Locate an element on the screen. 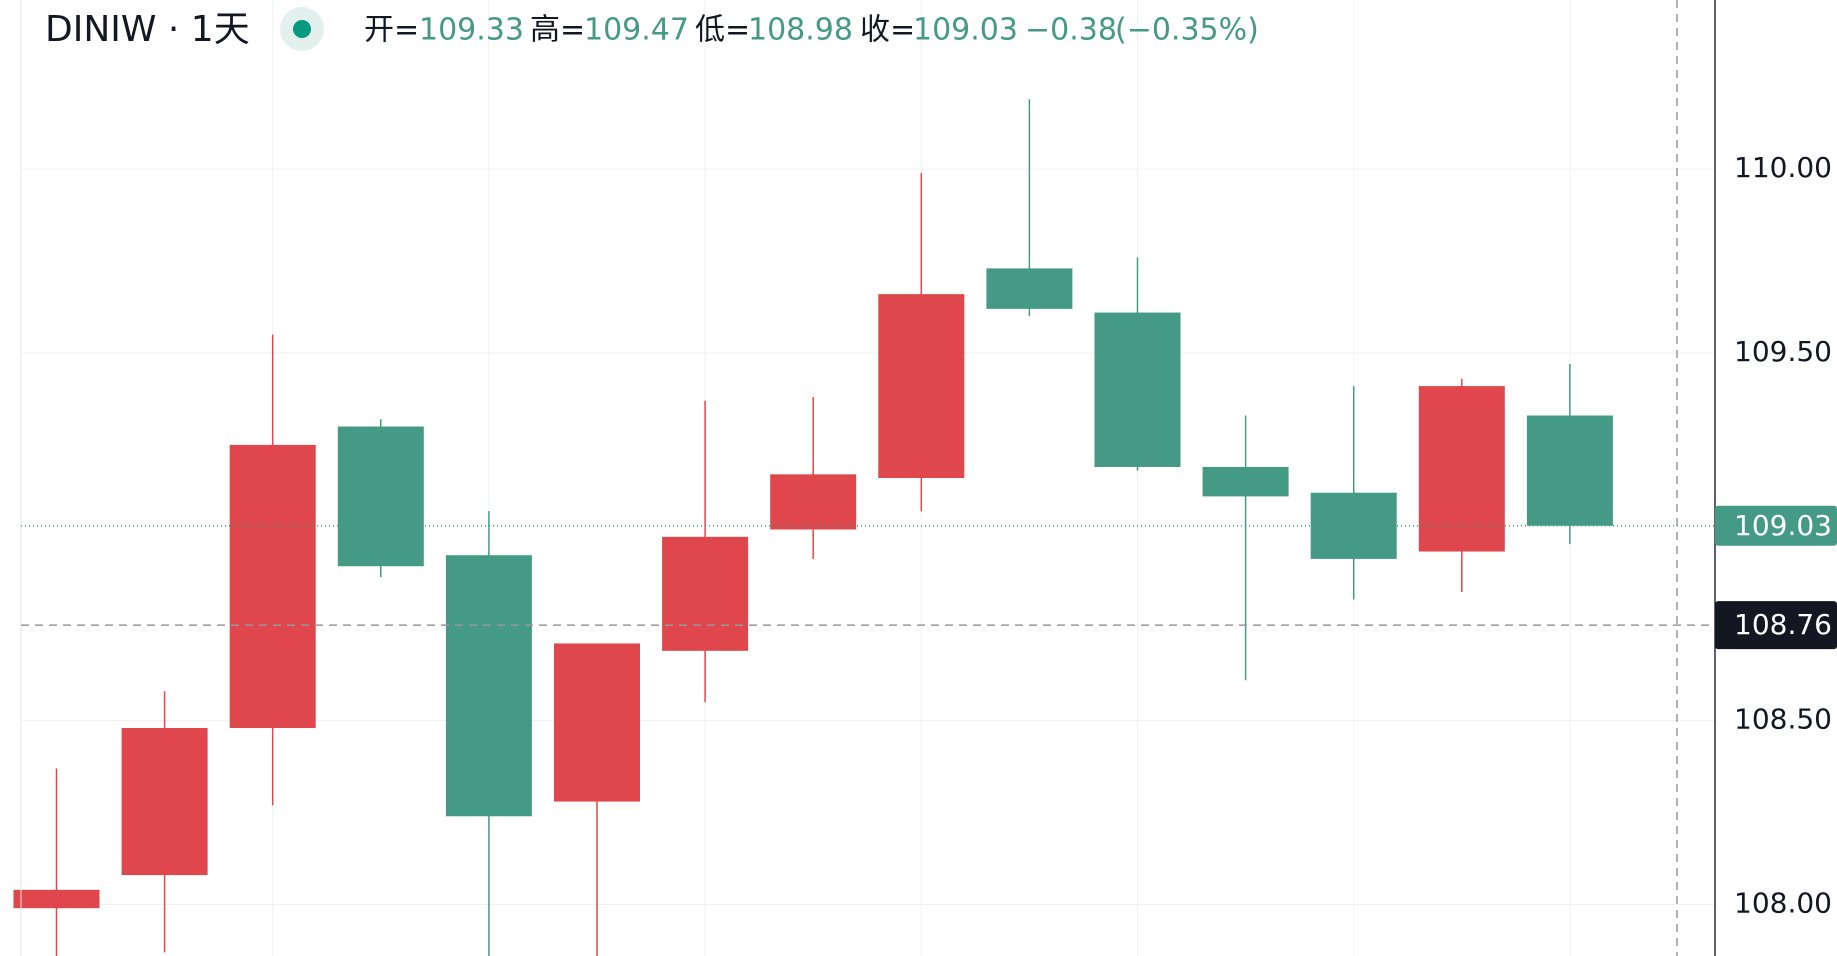 The height and width of the screenshot is (956, 1837). high-value: 109.47 is located at coordinates (636, 30).